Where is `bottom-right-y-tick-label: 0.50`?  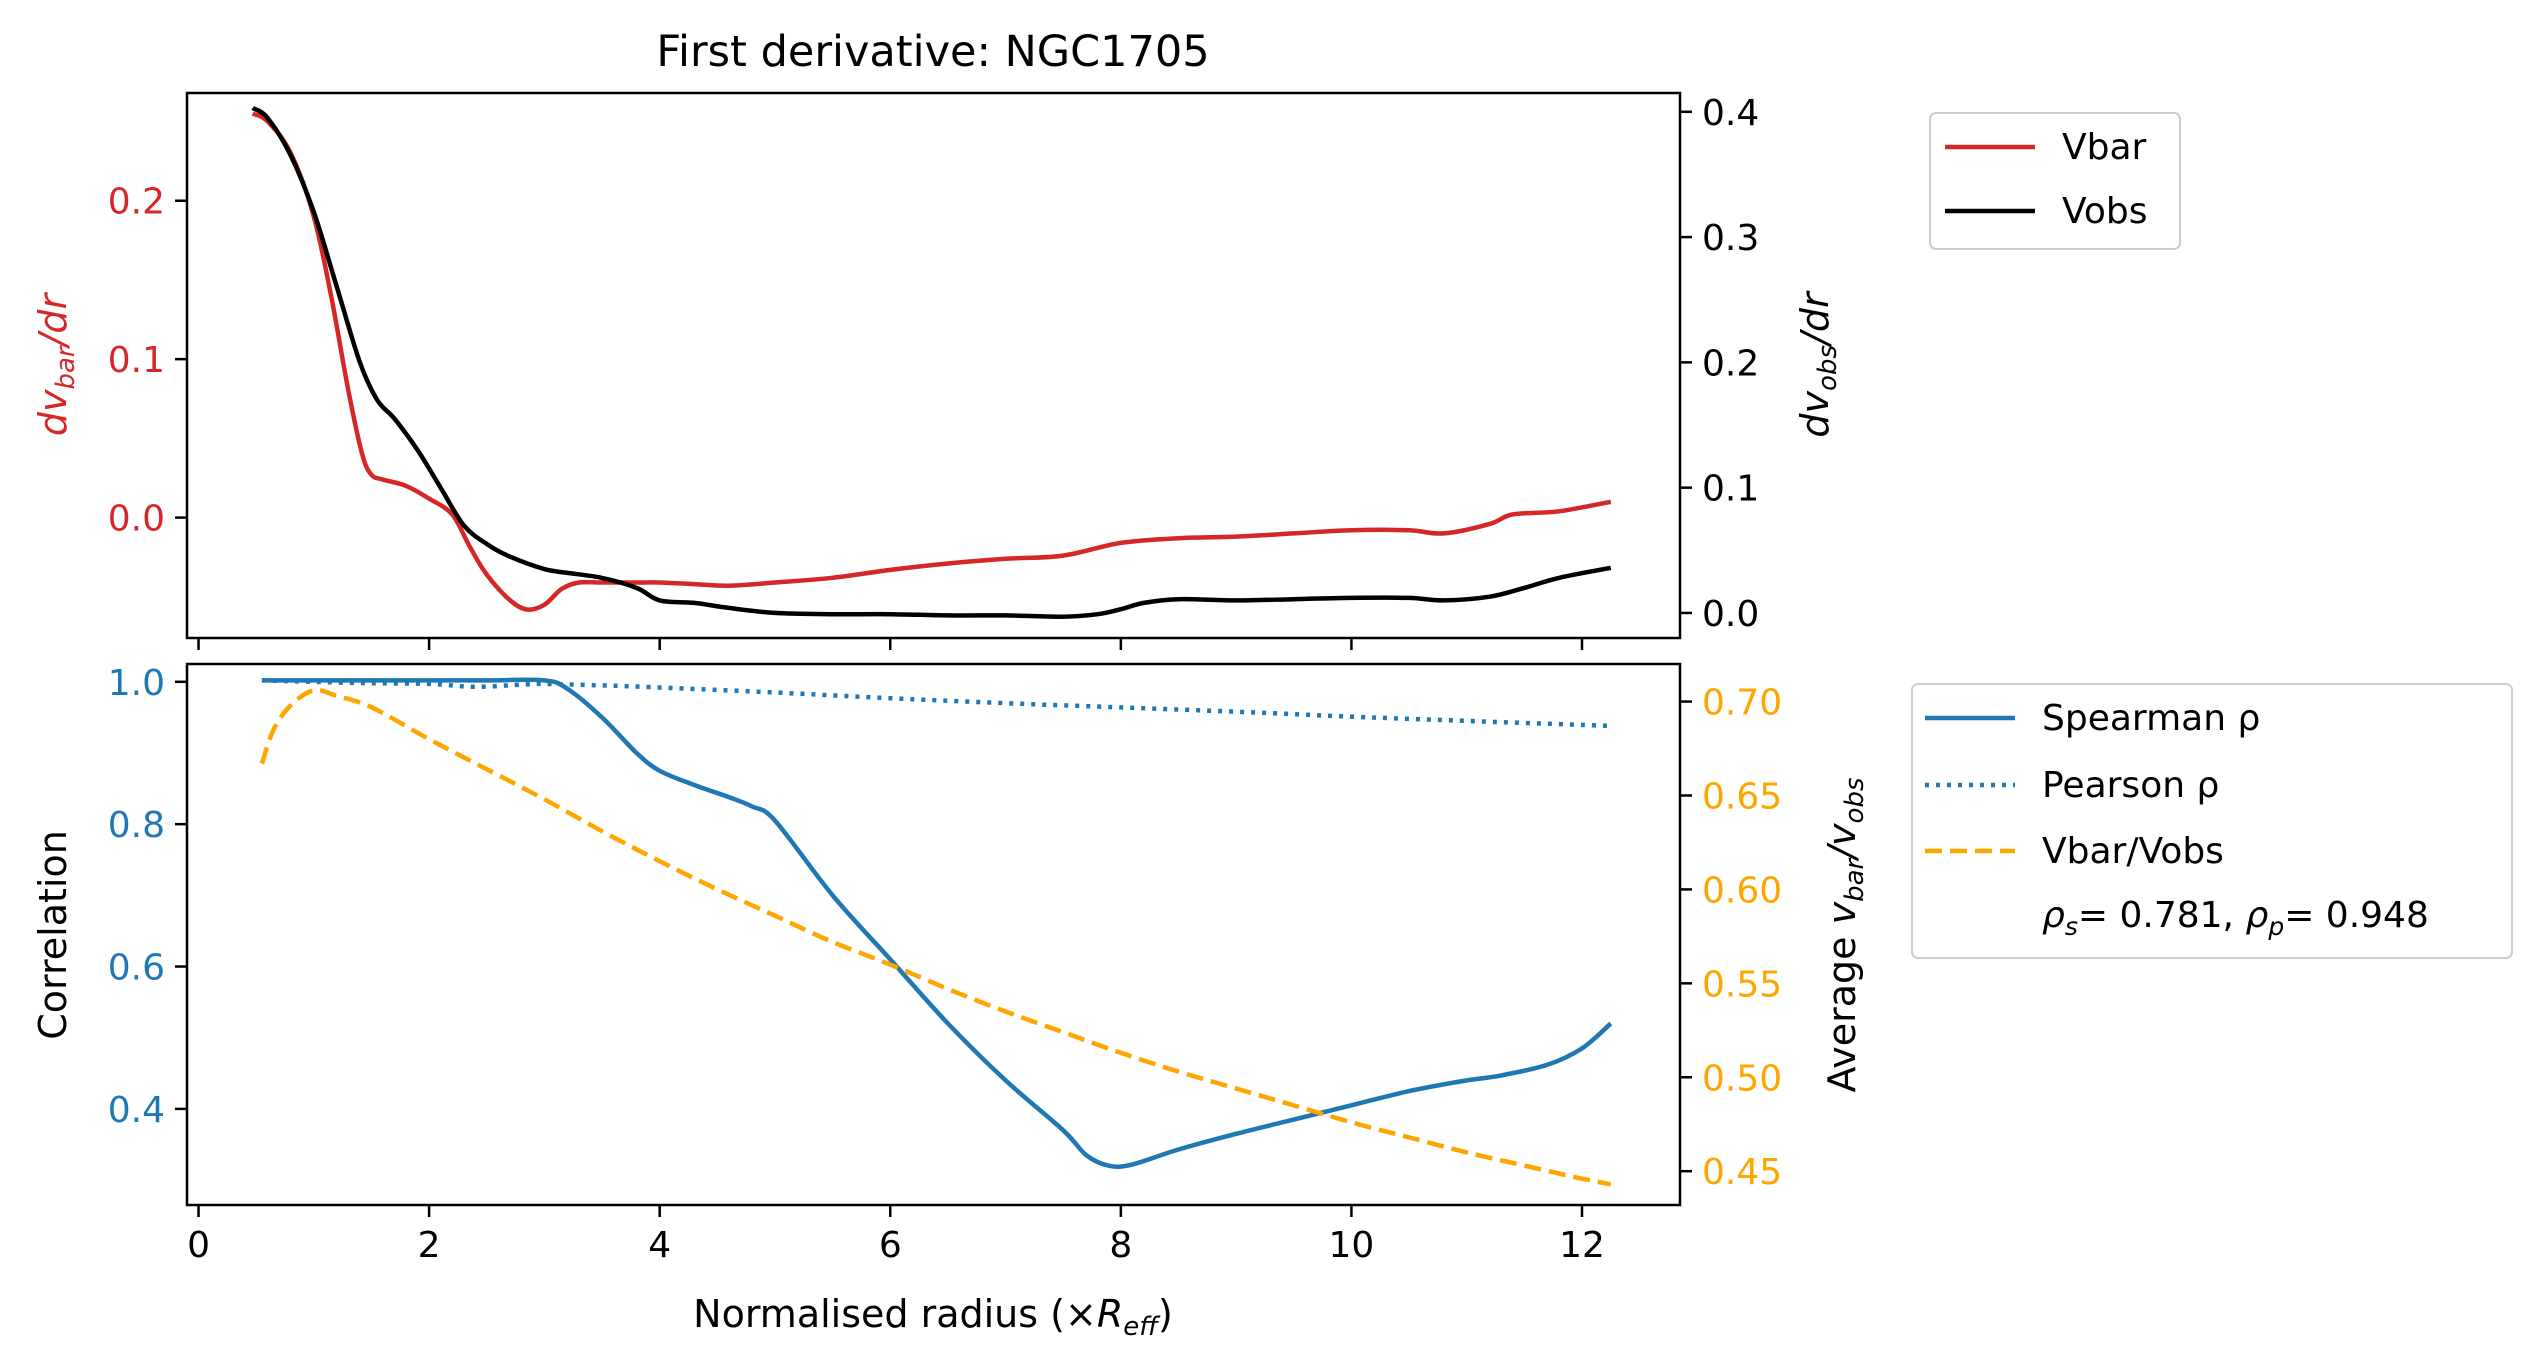 bottom-right-y-tick-label: 0.50 is located at coordinates (1742, 1078).